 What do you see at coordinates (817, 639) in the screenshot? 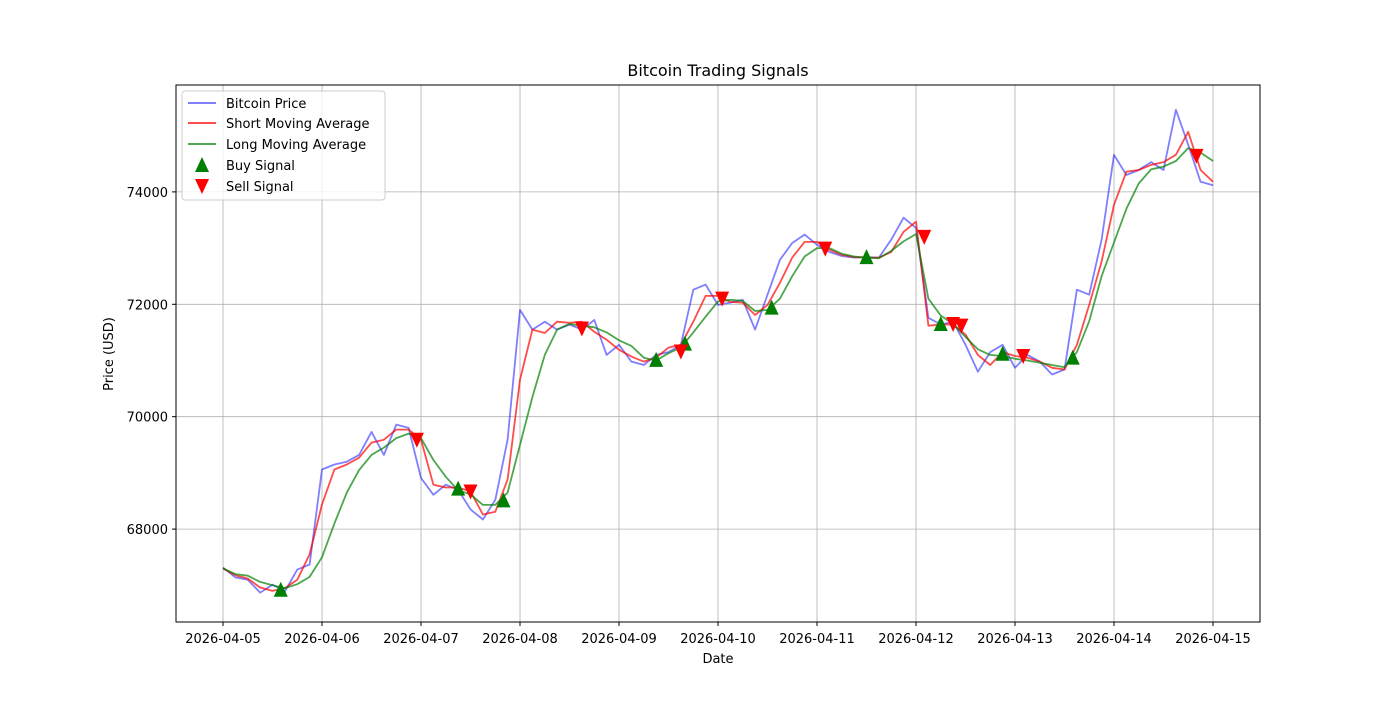
I see `x-tick-label: 2026-04-11` at bounding box center [817, 639].